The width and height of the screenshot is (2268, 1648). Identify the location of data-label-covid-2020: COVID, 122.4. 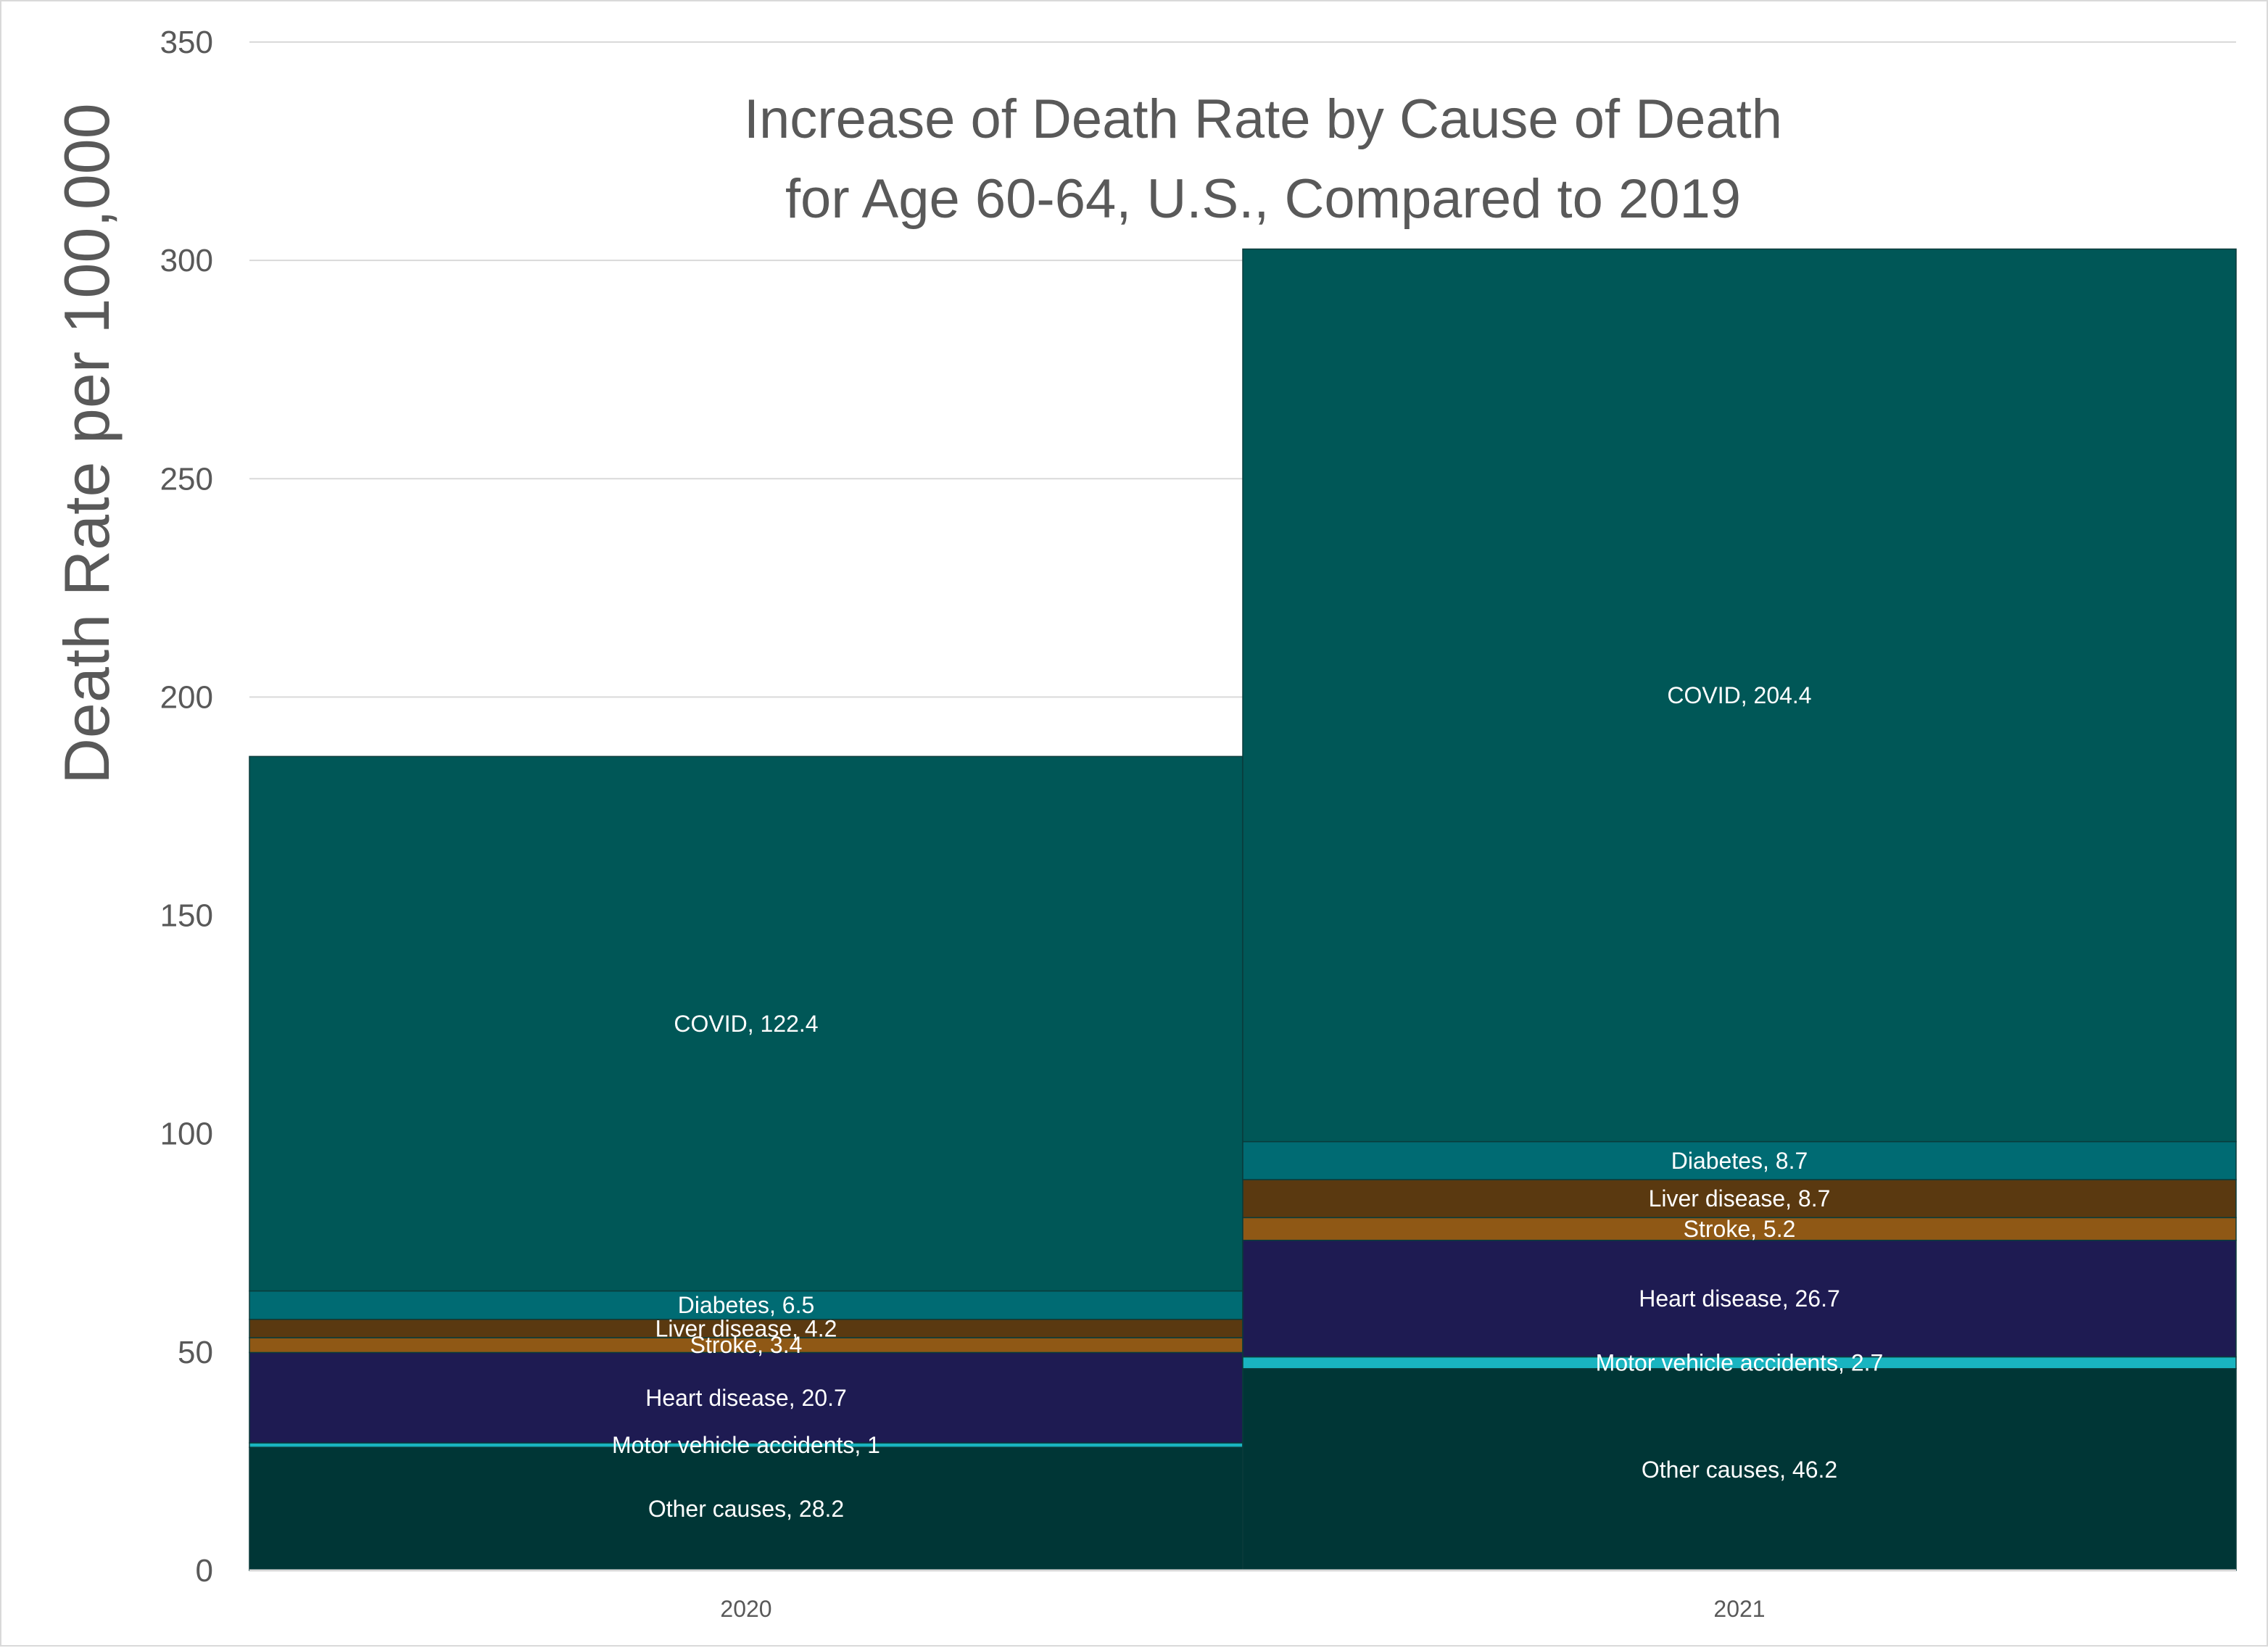
(746, 1024).